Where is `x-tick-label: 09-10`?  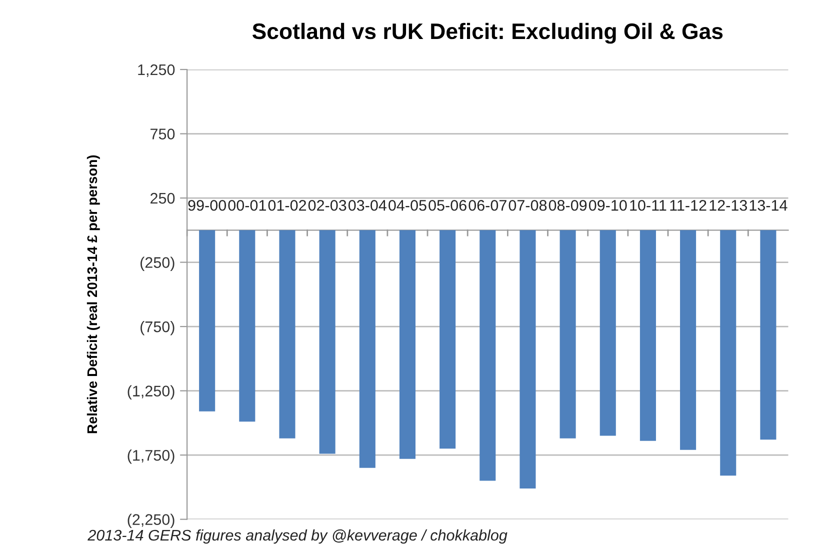 x-tick-label: 09-10 is located at coordinates (607, 205).